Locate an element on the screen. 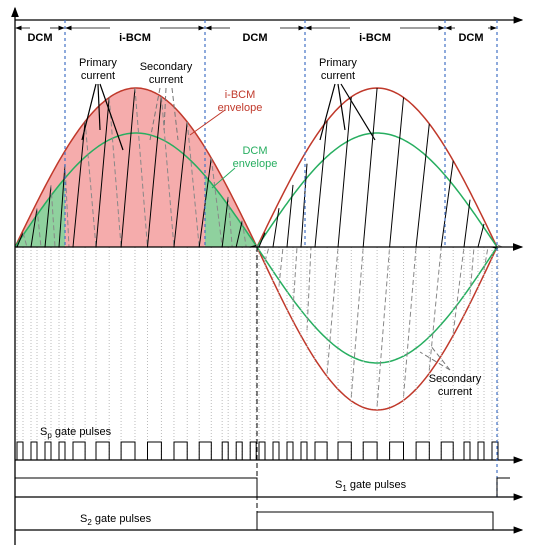 The image size is (533, 550). annotation: DCM is located at coordinates (254, 151).